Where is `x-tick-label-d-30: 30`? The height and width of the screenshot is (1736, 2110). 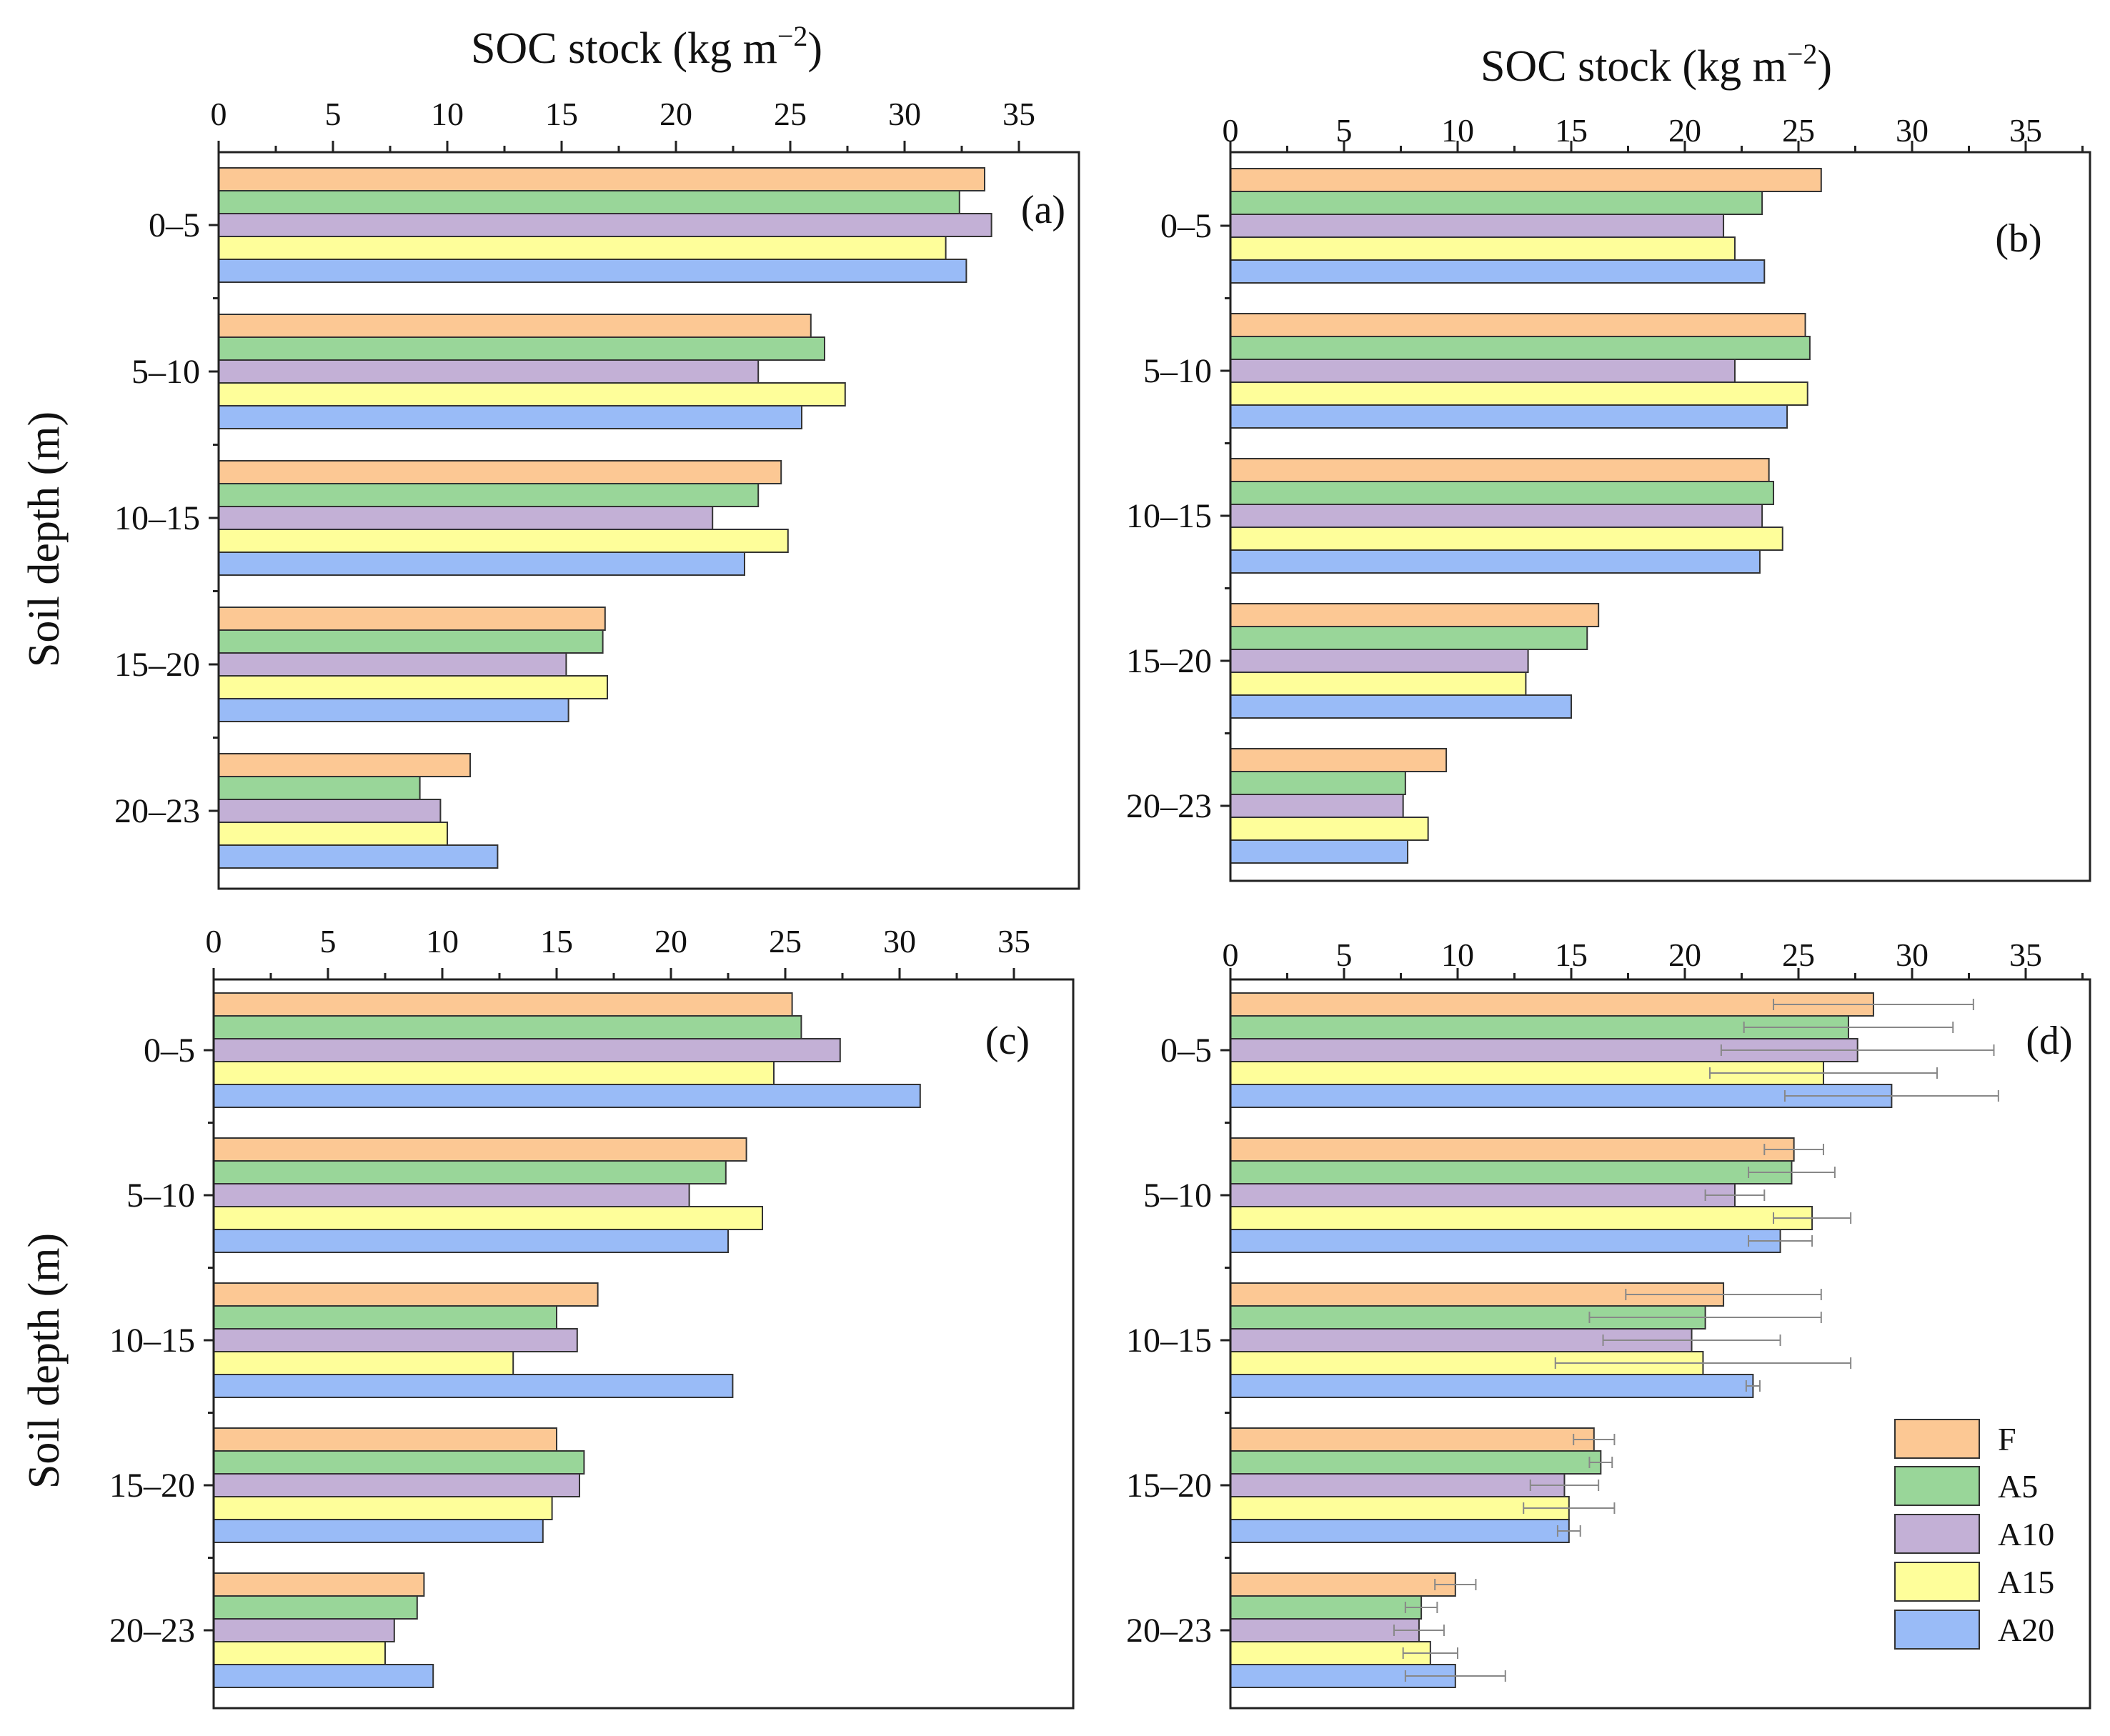
x-tick-label-d-30: 30 is located at coordinates (1912, 955).